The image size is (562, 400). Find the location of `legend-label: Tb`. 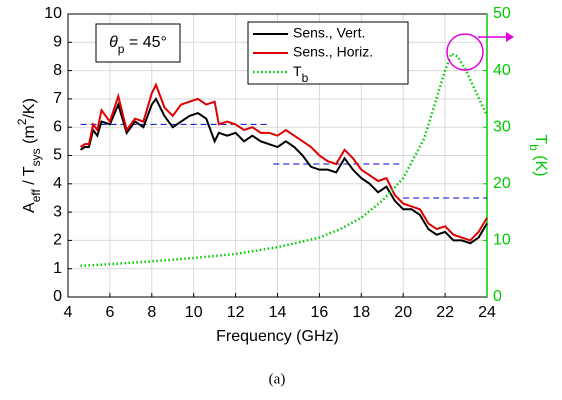

legend-label: Tb is located at coordinates (301, 74).